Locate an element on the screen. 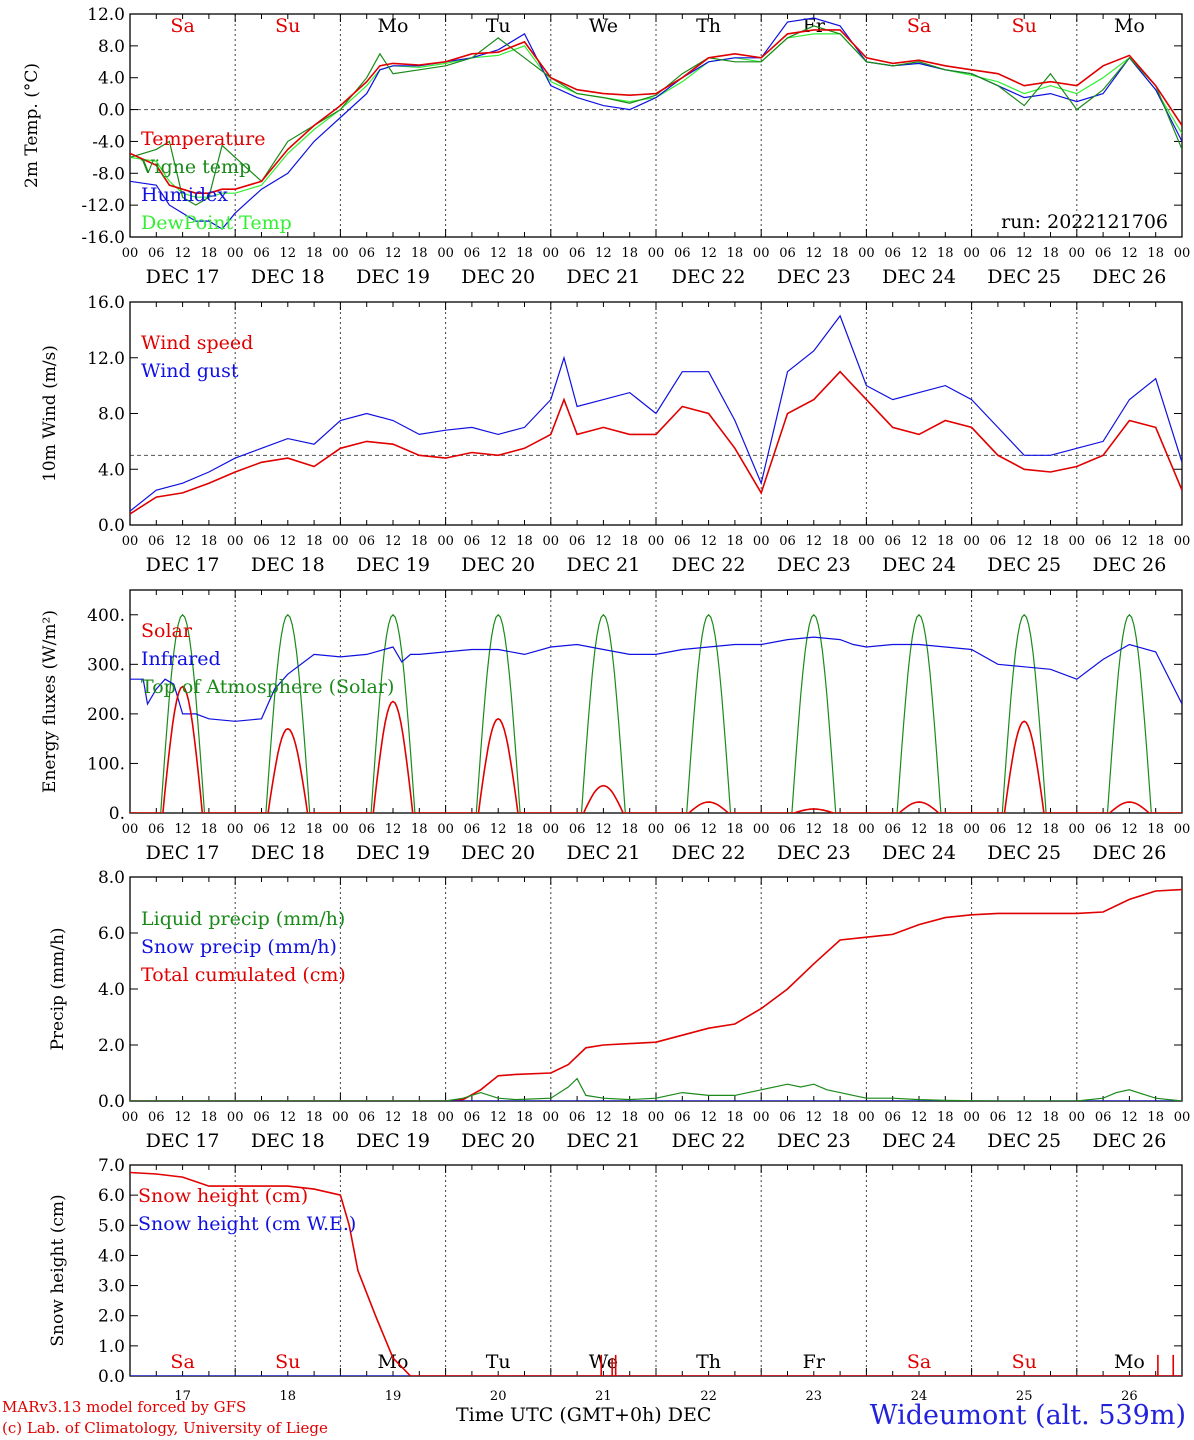 Image resolution: width=1194 pixels, height=1440 pixels. series-line-wind-gust is located at coordinates (656, 413).